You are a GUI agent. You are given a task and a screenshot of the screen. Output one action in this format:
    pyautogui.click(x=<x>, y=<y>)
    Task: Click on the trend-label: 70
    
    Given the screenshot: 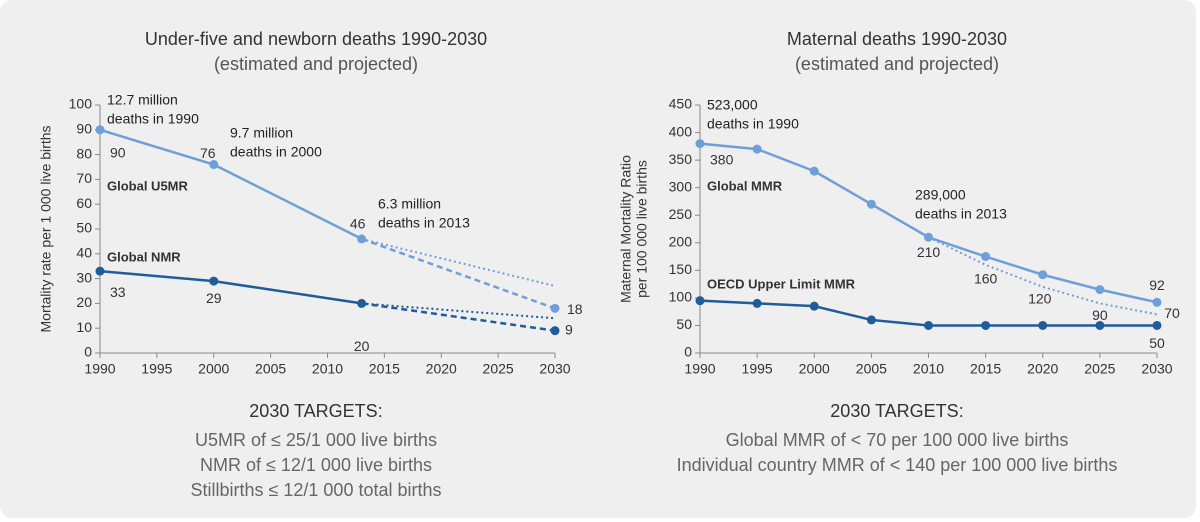 What is the action you would take?
    pyautogui.click(x=1172, y=313)
    